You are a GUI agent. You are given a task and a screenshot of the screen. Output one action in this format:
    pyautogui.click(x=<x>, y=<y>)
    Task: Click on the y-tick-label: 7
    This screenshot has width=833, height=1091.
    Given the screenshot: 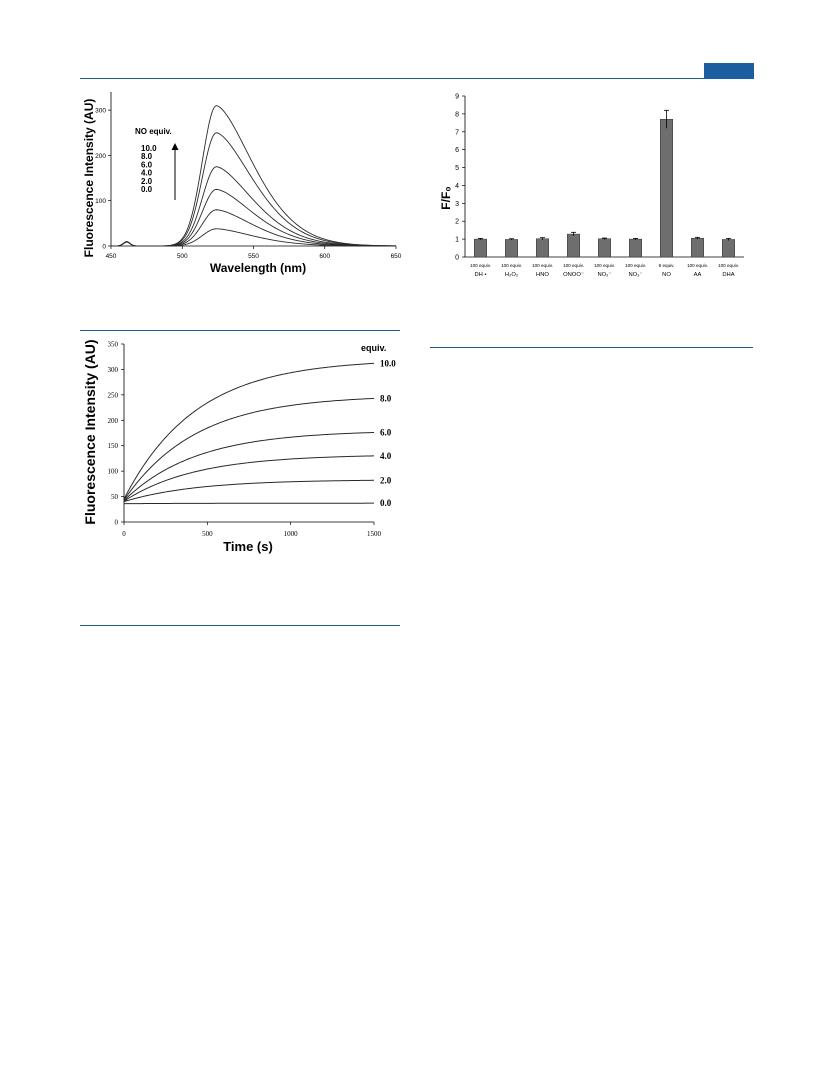 What is the action you would take?
    pyautogui.click(x=457, y=132)
    